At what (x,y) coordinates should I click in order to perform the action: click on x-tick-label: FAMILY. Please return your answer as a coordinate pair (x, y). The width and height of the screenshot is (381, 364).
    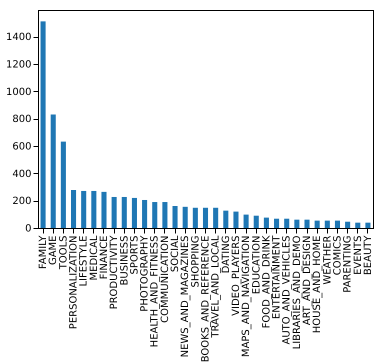
    Looking at the image, I should click on (44, 252).